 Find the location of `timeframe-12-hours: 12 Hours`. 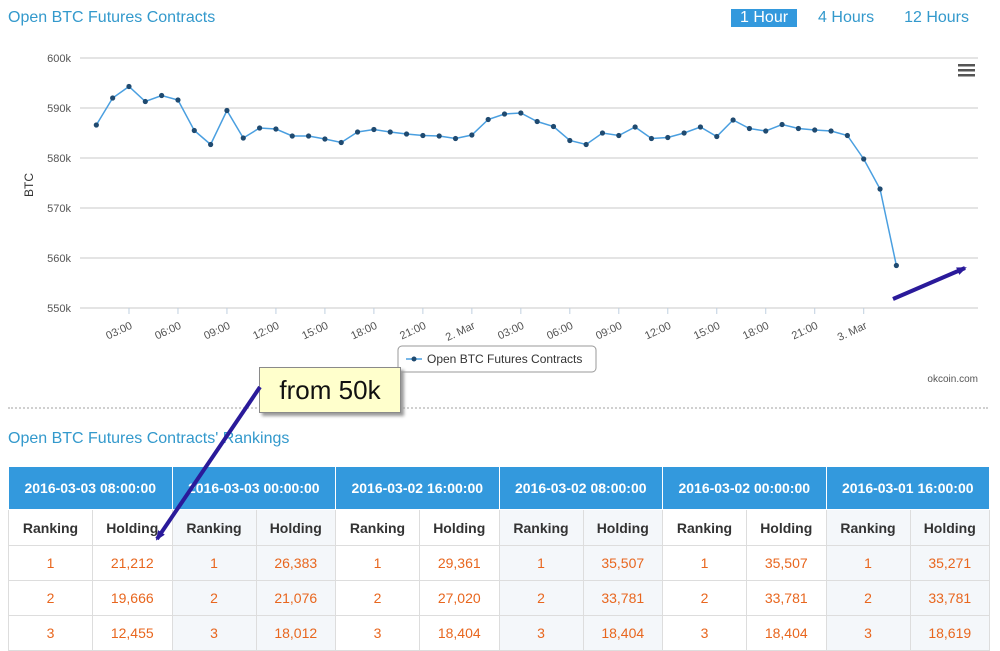

timeframe-12-hours: 12 Hours is located at coordinates (936, 17).